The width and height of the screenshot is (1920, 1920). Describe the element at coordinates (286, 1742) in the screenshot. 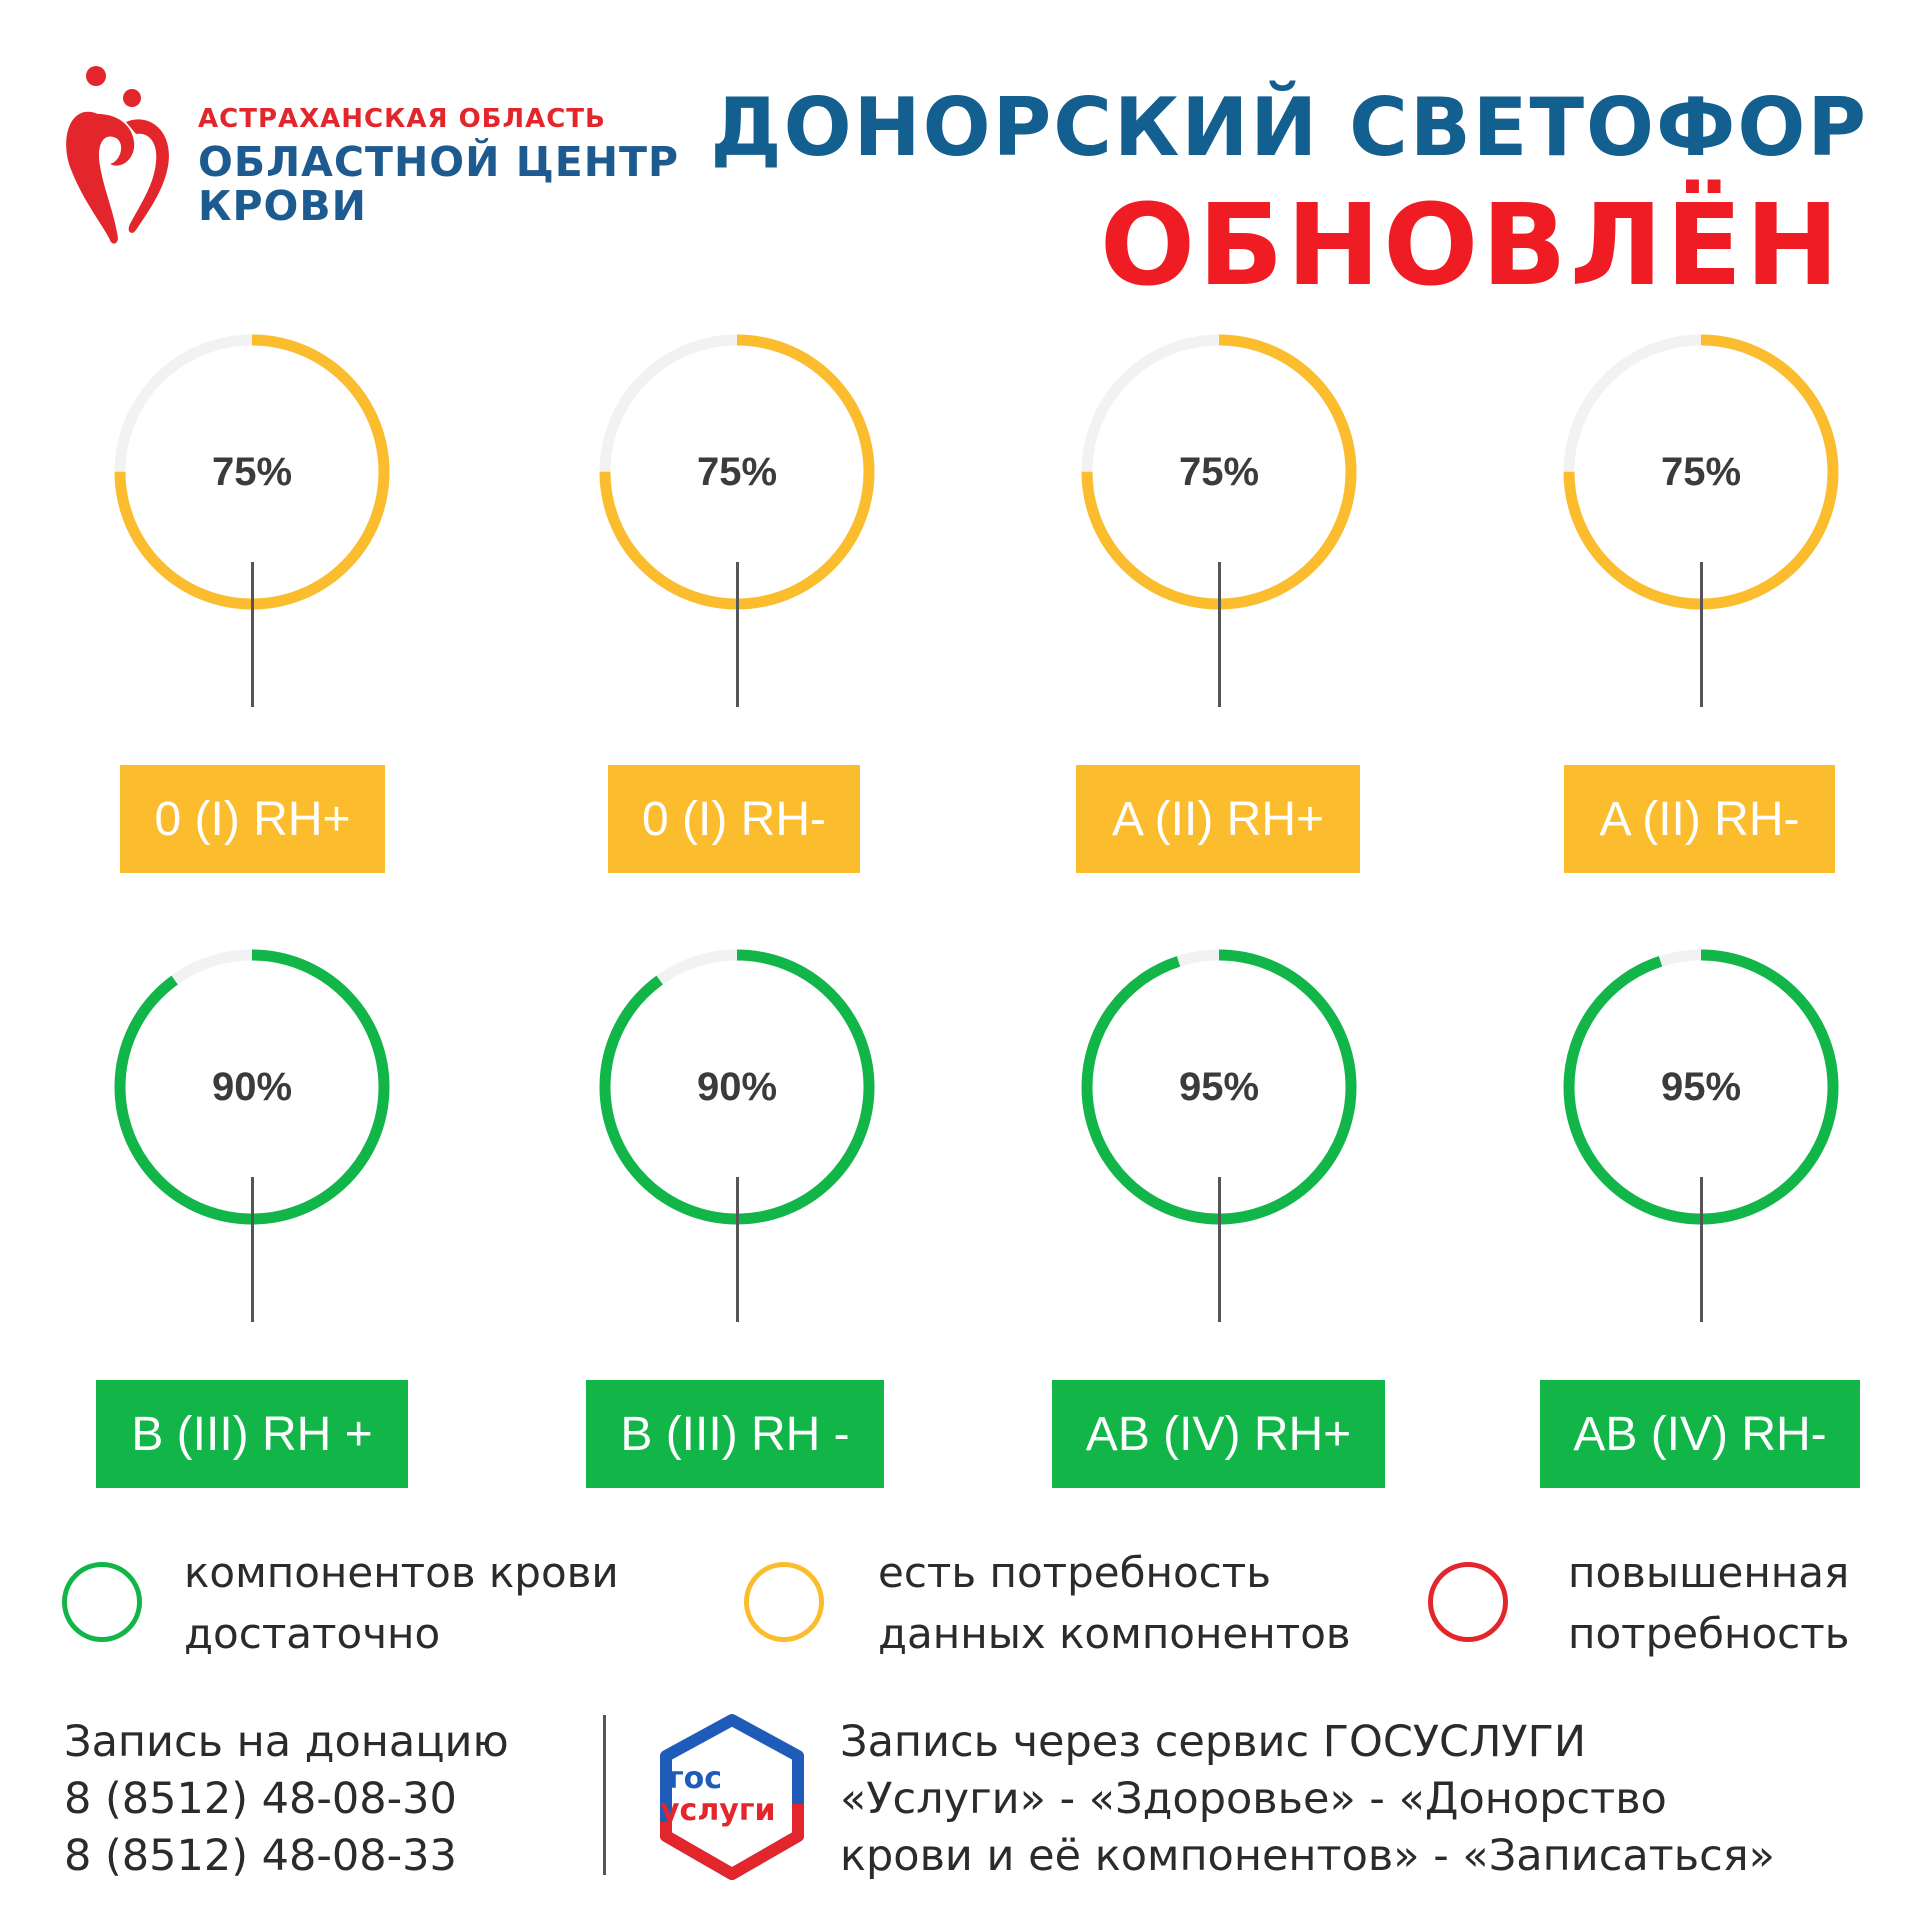

I see `signup-label: Запись на донацию` at that location.